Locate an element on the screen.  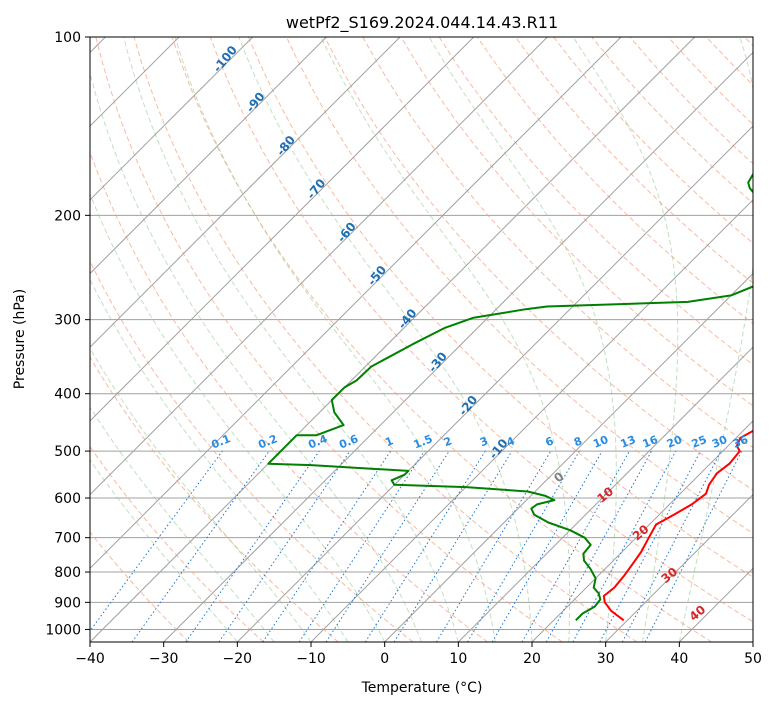
x-axis-ticks: −40 −30 −20 −10 0 10 20 30 40 50 is located at coordinates (418, 654).